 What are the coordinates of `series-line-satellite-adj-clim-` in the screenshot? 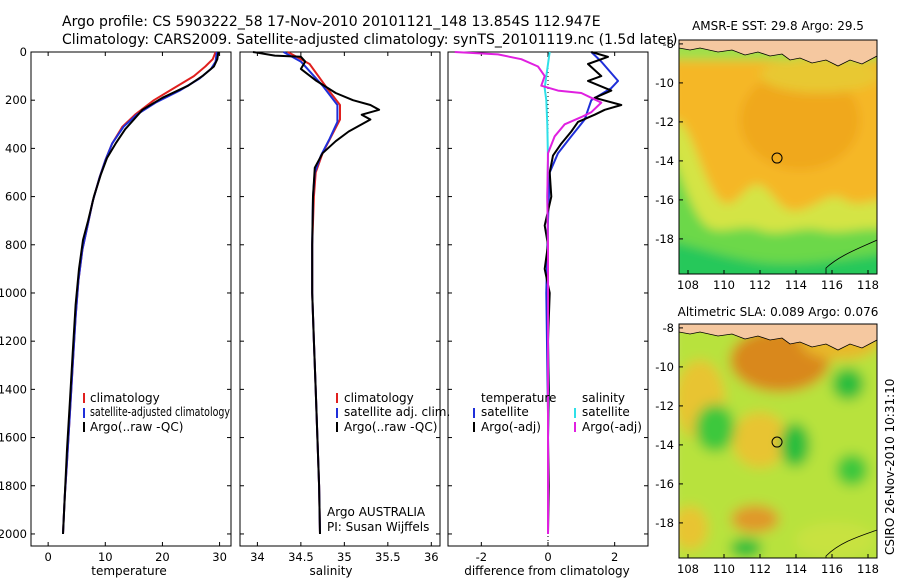 It's located at (311, 293).